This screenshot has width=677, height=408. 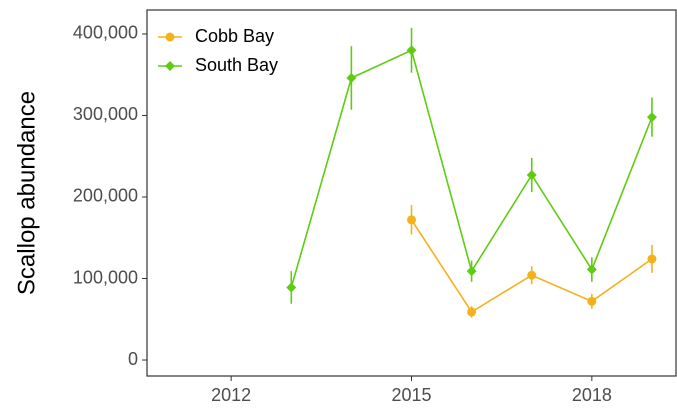 I want to click on x-tick-label: 2015, so click(x=411, y=395).